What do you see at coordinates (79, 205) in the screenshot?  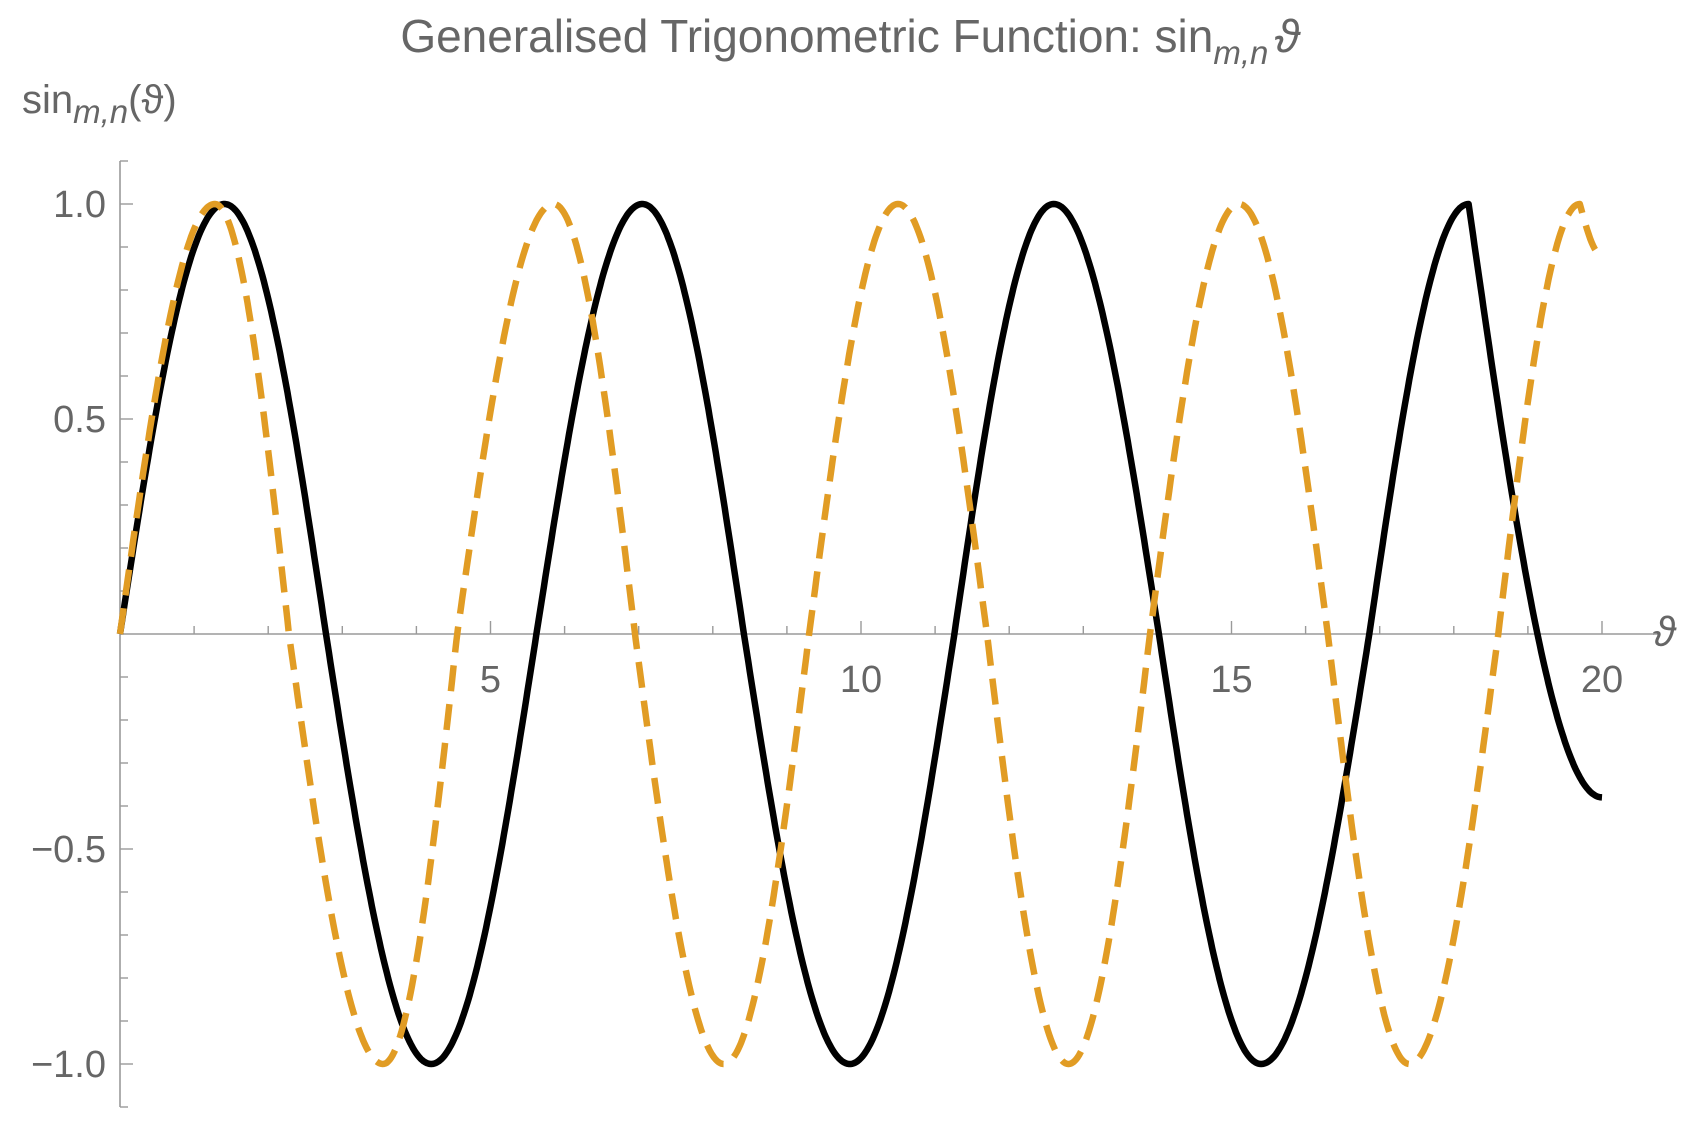 I see `y-tick-label: 1.0` at bounding box center [79, 205].